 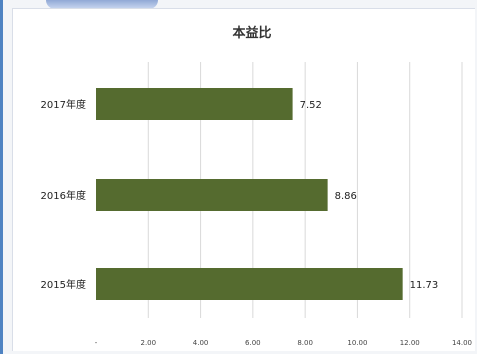 I want to click on x-tick-label: 10.00, so click(x=357, y=343).